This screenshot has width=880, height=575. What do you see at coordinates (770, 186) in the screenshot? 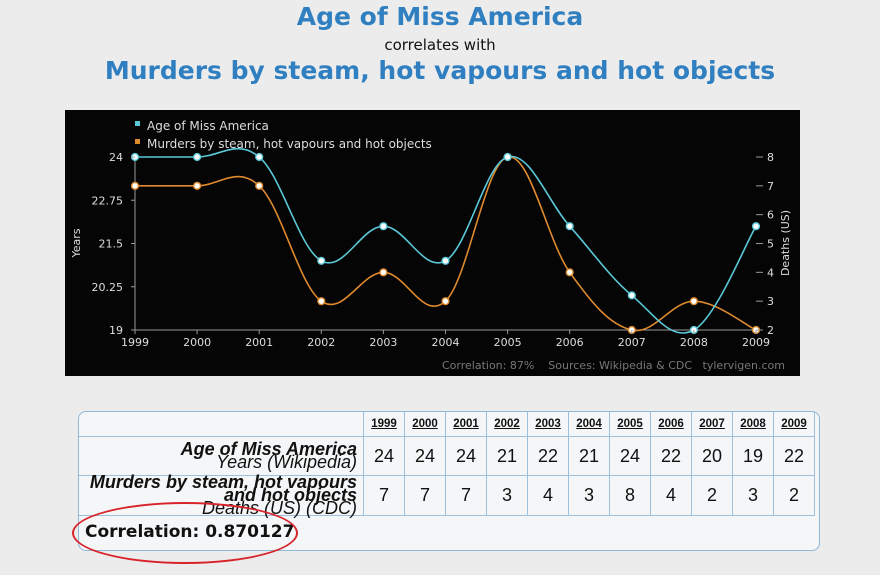
I see `y2-tick-label: 7` at bounding box center [770, 186].